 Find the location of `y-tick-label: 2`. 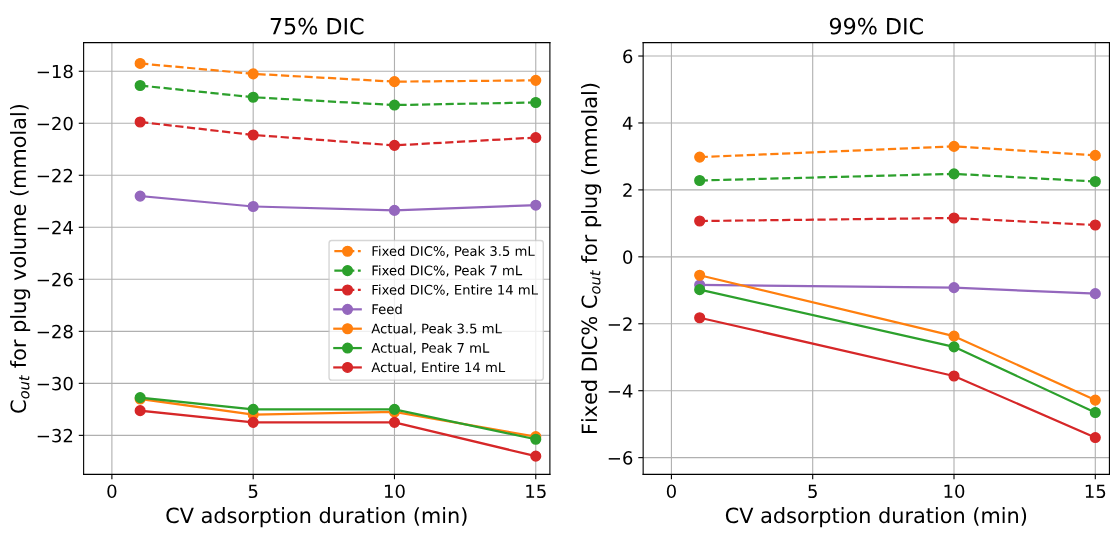

y-tick-label: 2 is located at coordinates (627, 190).